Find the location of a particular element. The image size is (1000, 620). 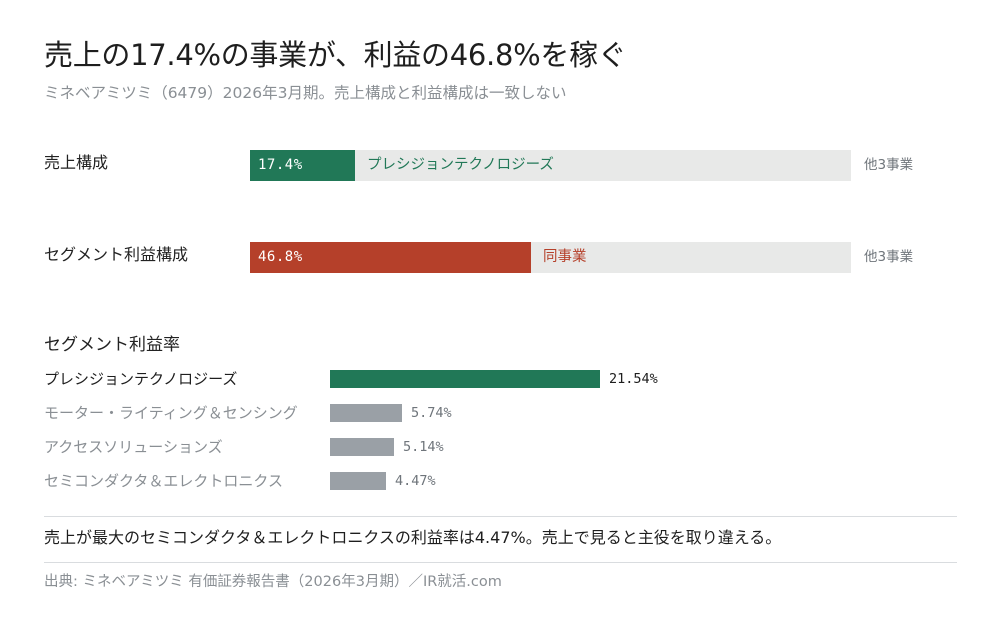

margin-category-label: セミコンダクタ＆エレクトロニクス is located at coordinates (163, 481).